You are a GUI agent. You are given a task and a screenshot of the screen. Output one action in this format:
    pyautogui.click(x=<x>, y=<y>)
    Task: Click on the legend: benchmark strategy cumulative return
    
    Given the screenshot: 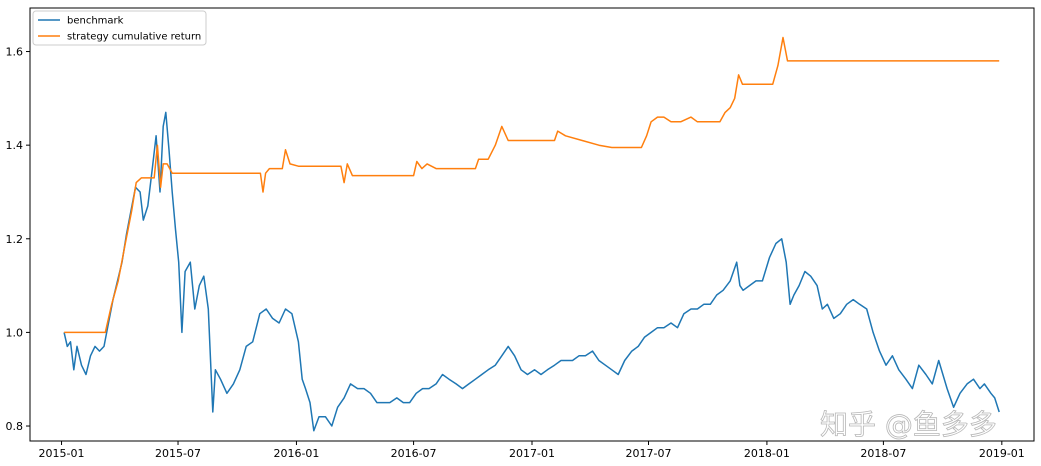 What is the action you would take?
    pyautogui.click(x=119, y=28)
    